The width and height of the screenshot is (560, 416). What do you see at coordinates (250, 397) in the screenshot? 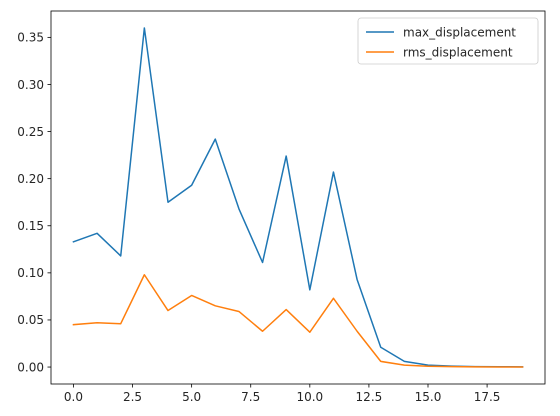
I see `x-tick-label: 7.5` at bounding box center [250, 397].